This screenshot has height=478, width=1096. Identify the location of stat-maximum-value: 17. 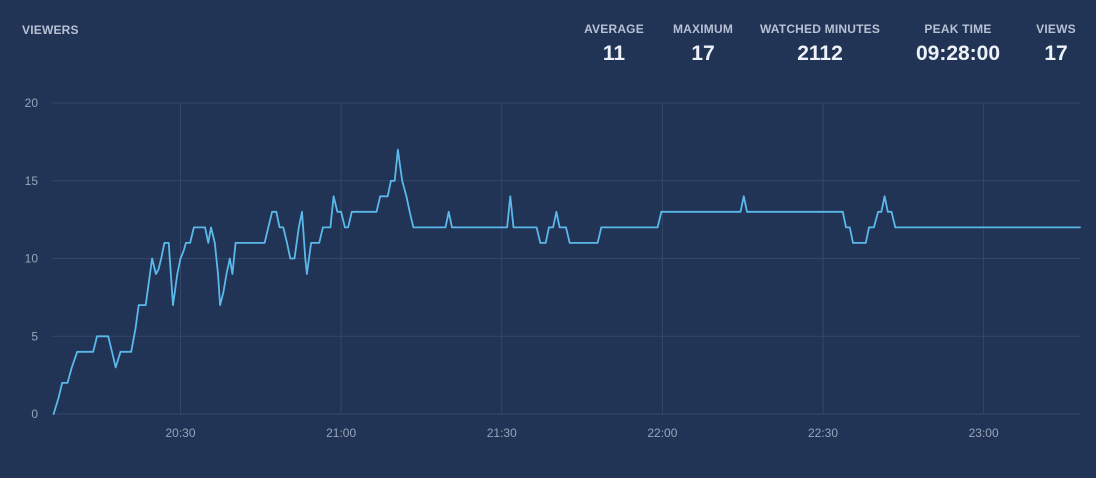
(703, 53).